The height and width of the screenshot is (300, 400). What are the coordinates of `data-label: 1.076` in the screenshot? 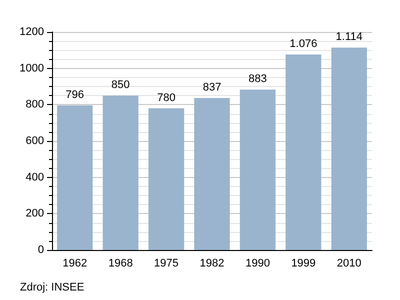 It's located at (304, 44).